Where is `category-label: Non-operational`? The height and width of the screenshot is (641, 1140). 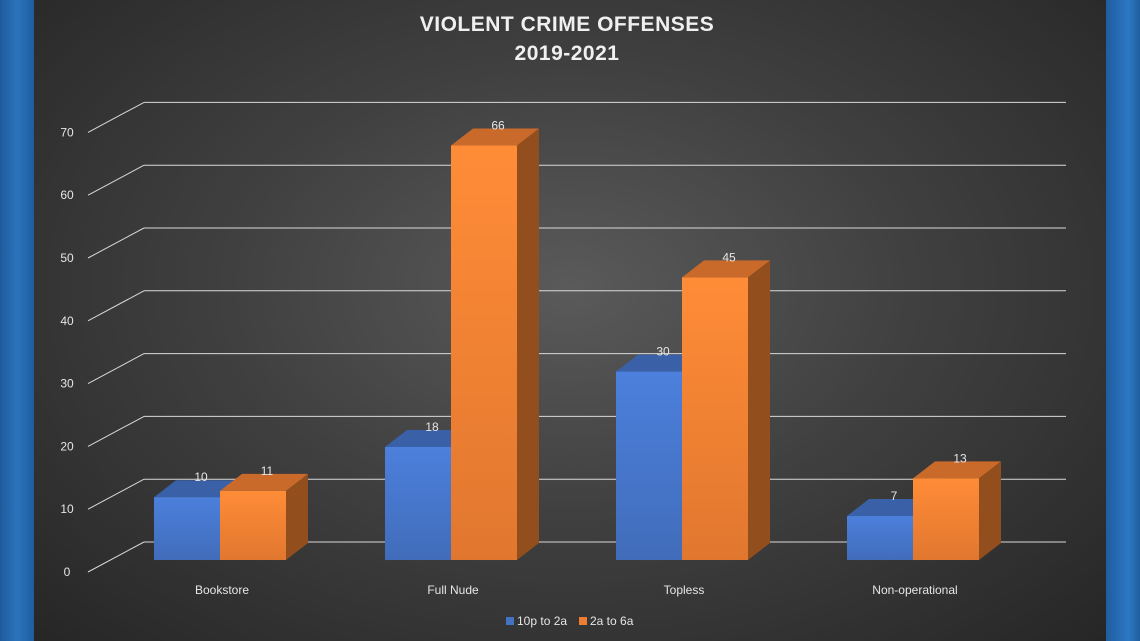 category-label: Non-operational is located at coordinates (914, 590).